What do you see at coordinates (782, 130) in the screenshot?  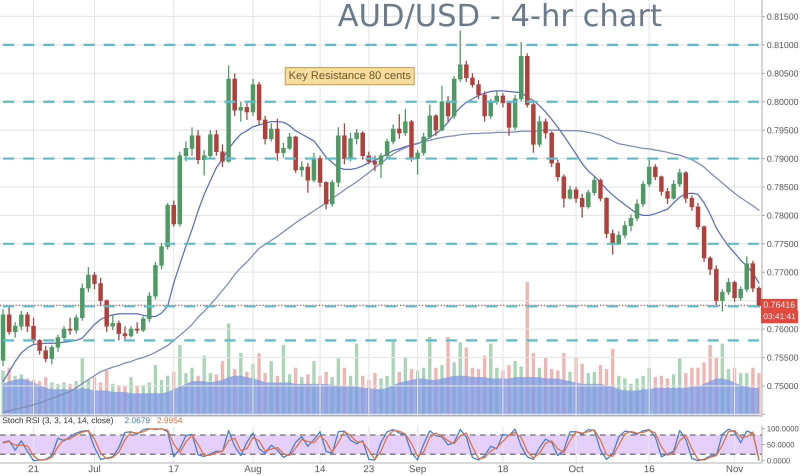 I see `y-tick-label: 0.79500` at bounding box center [782, 130].